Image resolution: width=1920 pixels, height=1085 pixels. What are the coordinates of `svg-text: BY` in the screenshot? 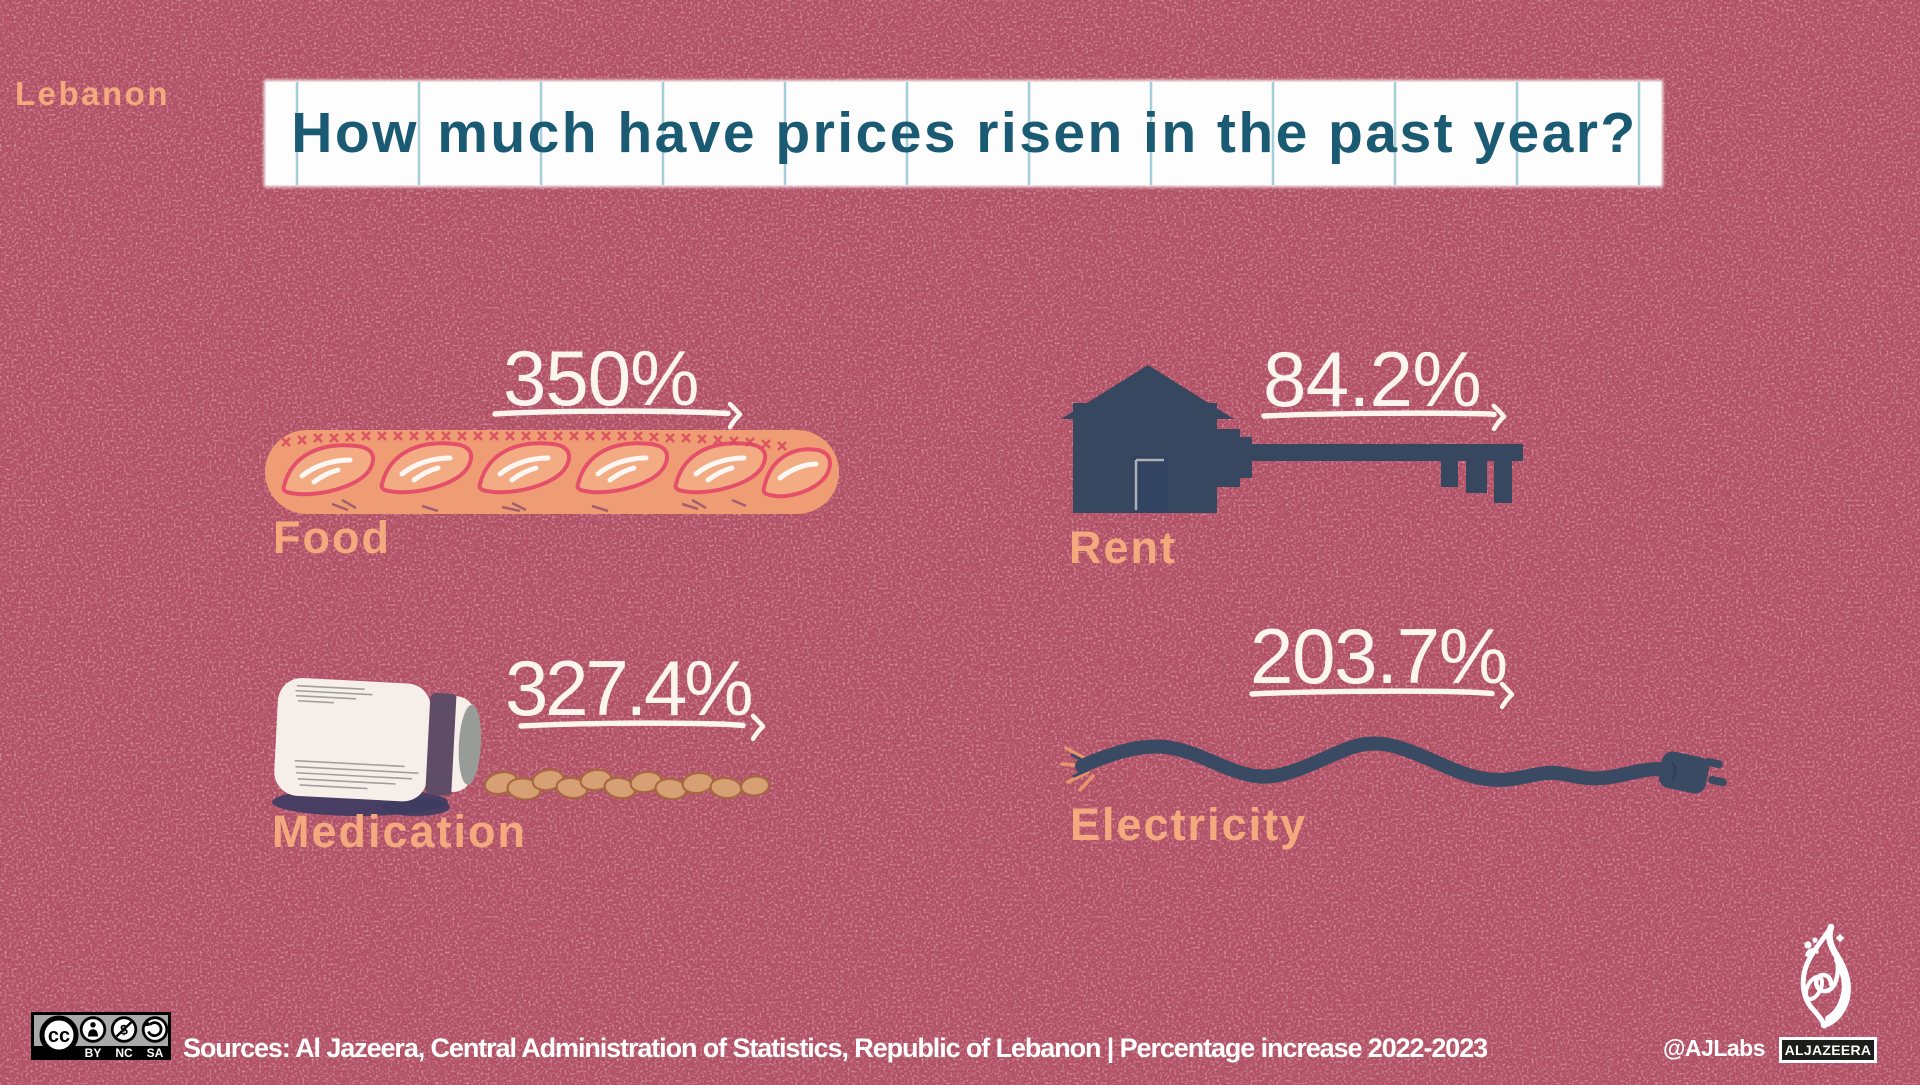 It's located at (93, 1053).